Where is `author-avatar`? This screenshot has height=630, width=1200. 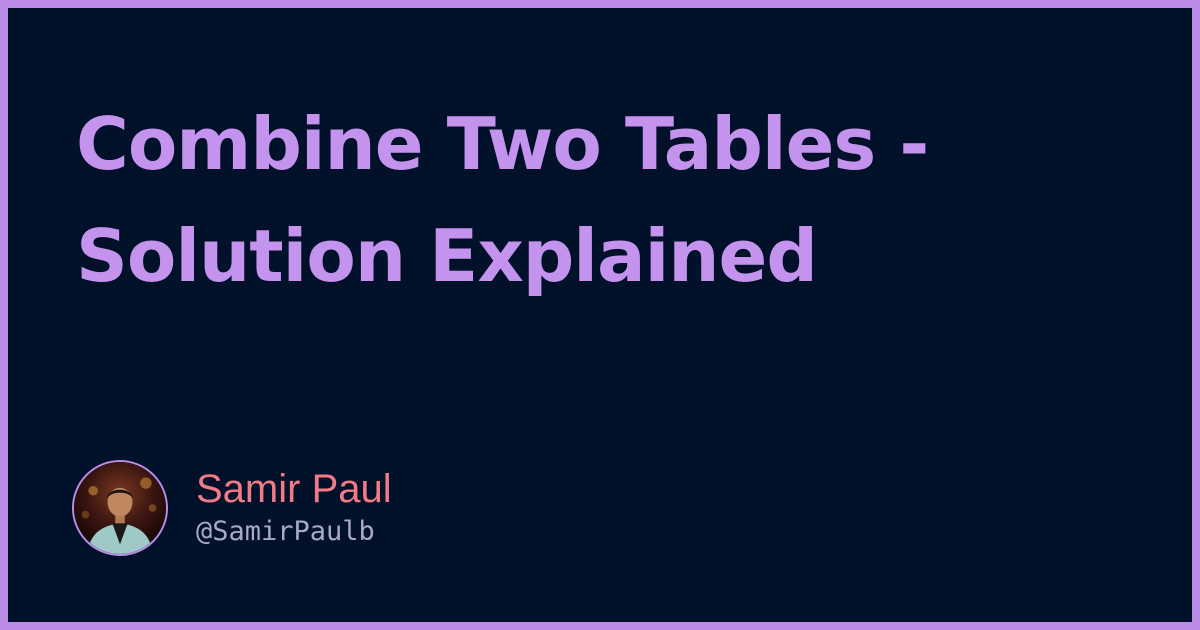 author-avatar is located at coordinates (120, 508).